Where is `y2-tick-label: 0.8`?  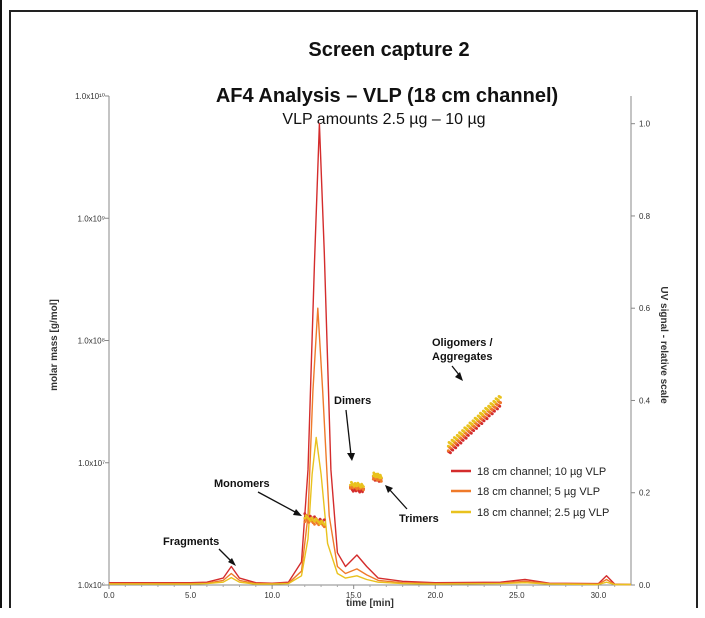
y2-tick-label: 0.8 is located at coordinates (645, 216).